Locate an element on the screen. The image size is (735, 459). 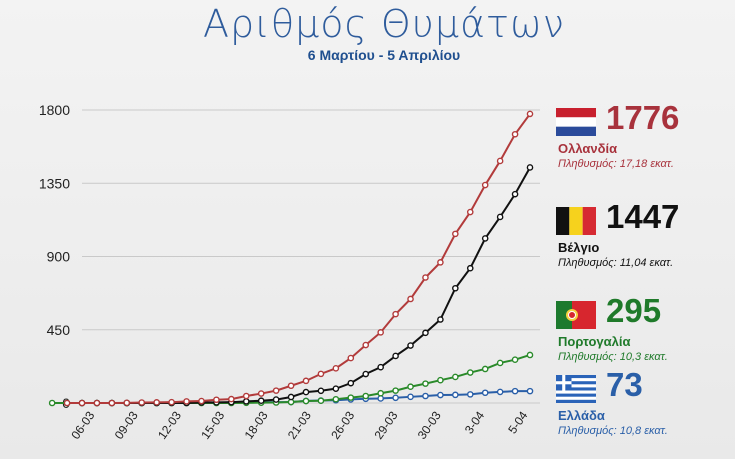
legend-country: Ελλάδα is located at coordinates (581, 415).